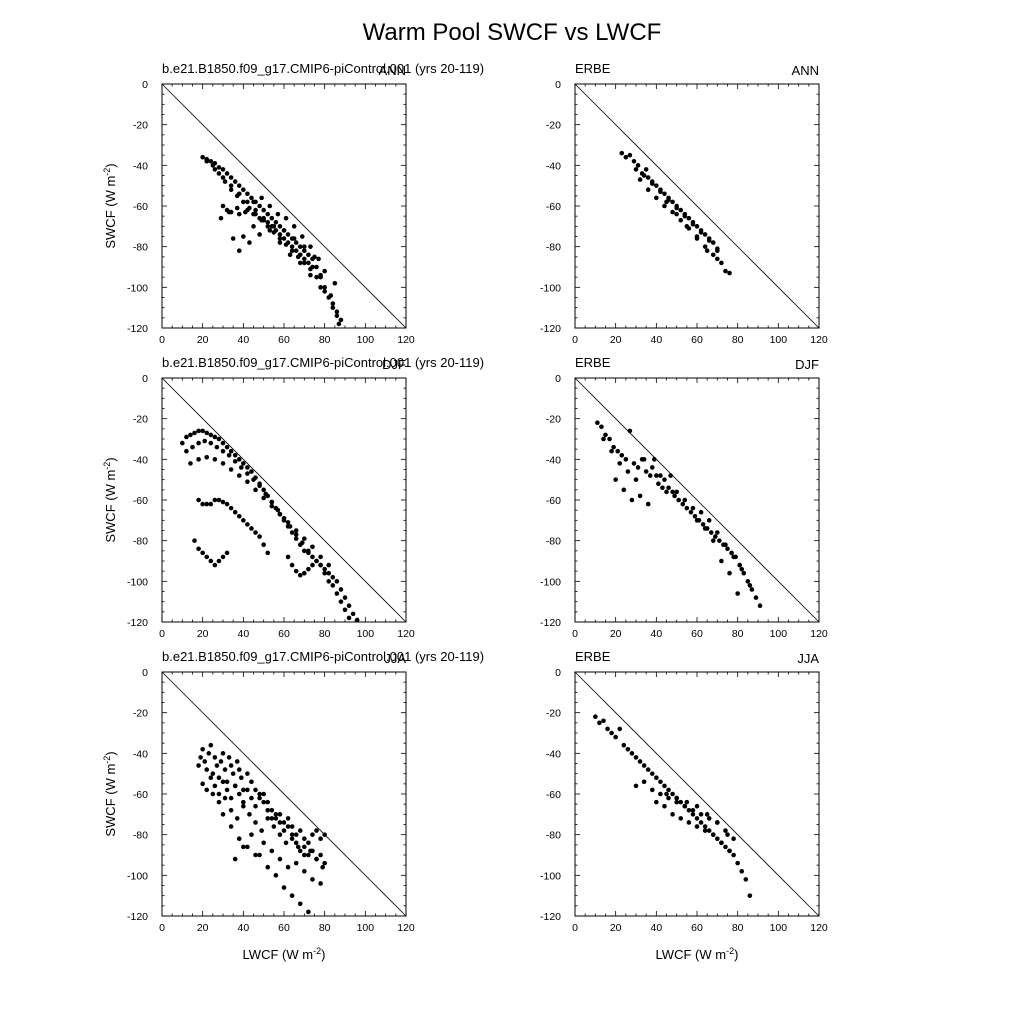 This screenshot has width=1024, height=1024. What do you see at coordinates (110, 212) in the screenshot?
I see `y-axis-label-text: SWCF (W m` at bounding box center [110, 212].